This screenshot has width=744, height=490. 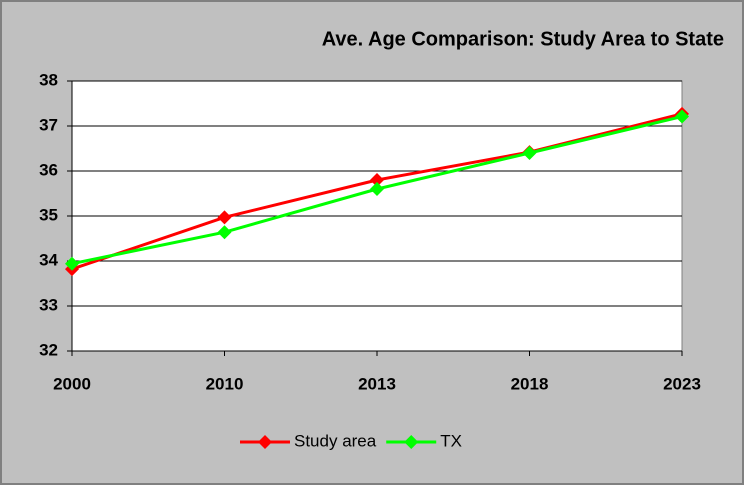 What do you see at coordinates (48, 304) in the screenshot?
I see `y-tick-label: 33` at bounding box center [48, 304].